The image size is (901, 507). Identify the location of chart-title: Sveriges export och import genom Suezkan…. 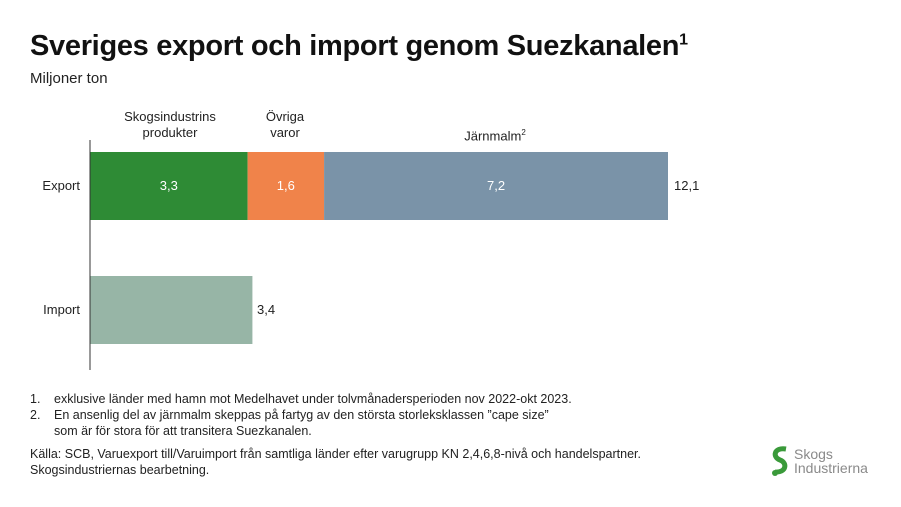
(359, 46).